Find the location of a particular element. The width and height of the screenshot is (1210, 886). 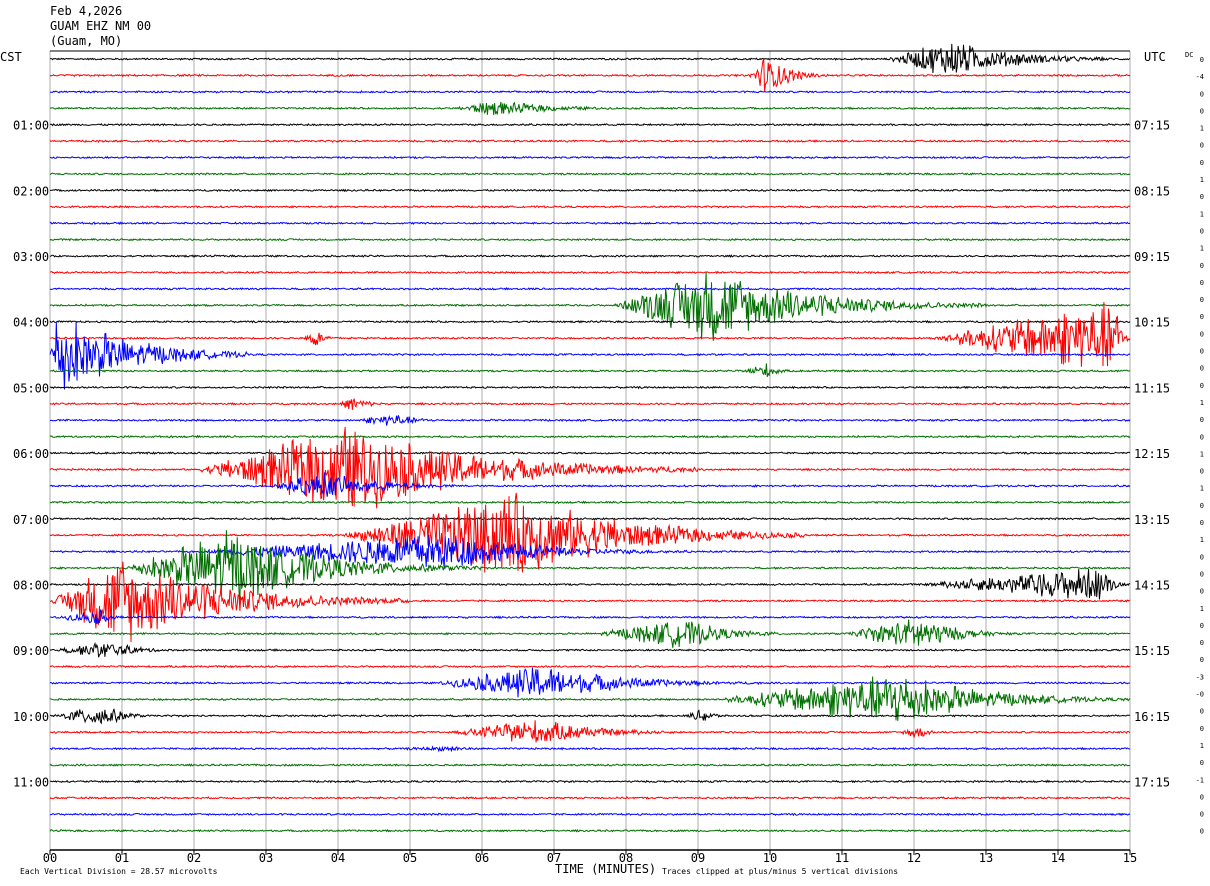

dc-value: -4 is located at coordinates (1200, 77).